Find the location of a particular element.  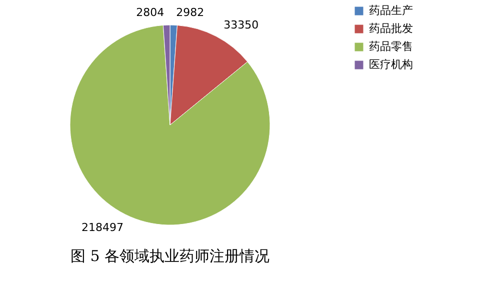

data-label: 2982 is located at coordinates (190, 13).